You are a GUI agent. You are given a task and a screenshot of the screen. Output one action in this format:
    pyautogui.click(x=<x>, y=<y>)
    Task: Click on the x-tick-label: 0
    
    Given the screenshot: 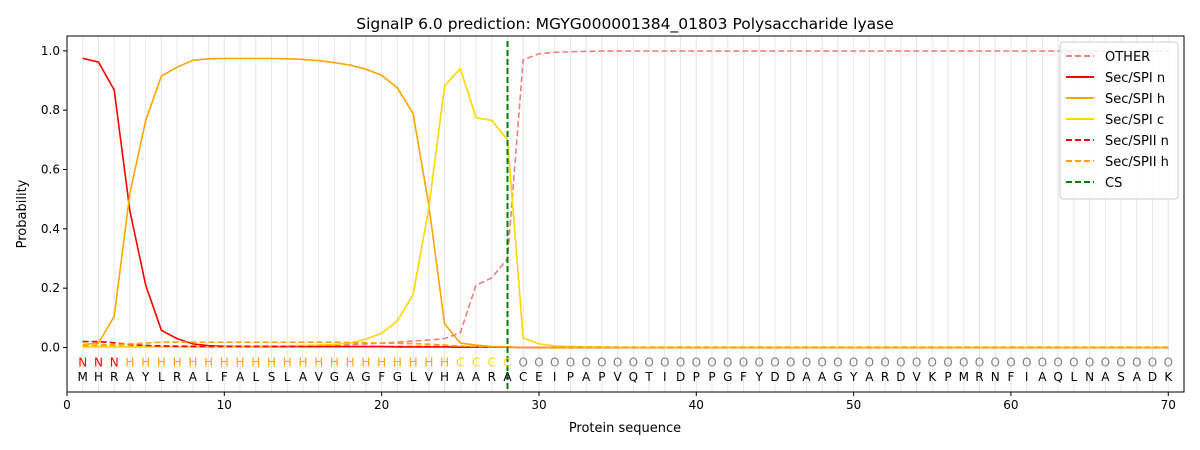 What is the action you would take?
    pyautogui.click(x=67, y=405)
    